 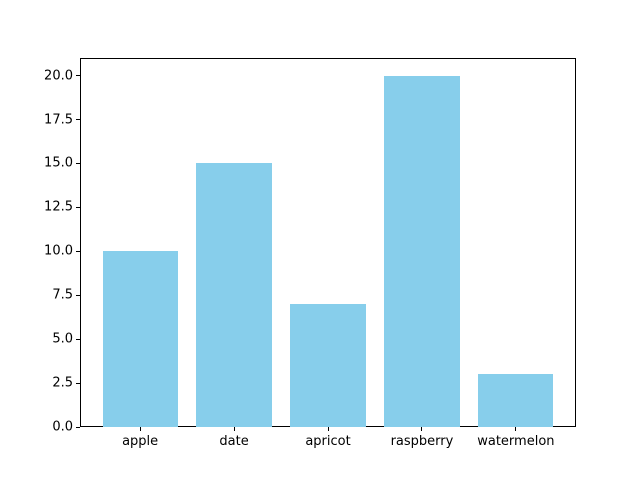 I want to click on bar-raspberry, so click(x=422, y=251).